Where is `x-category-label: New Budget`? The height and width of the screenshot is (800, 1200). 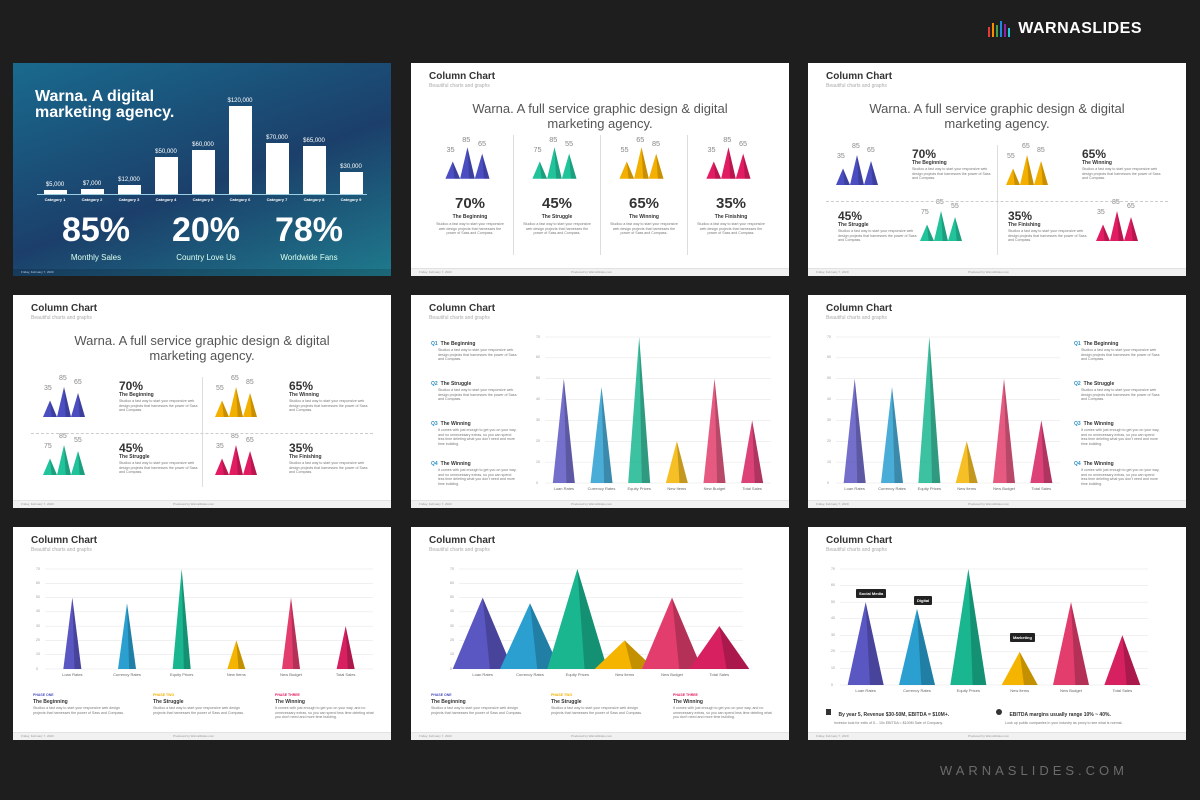 x-category-label: New Budget is located at coordinates (714, 488).